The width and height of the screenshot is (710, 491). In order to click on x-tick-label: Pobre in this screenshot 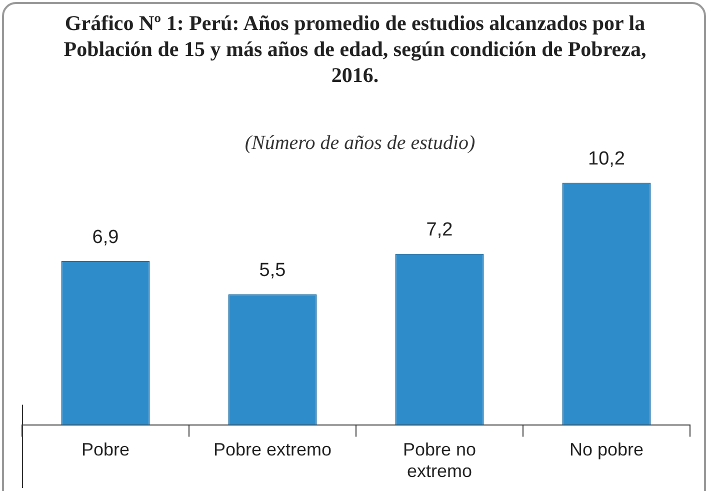, I will do `click(105, 450)`.